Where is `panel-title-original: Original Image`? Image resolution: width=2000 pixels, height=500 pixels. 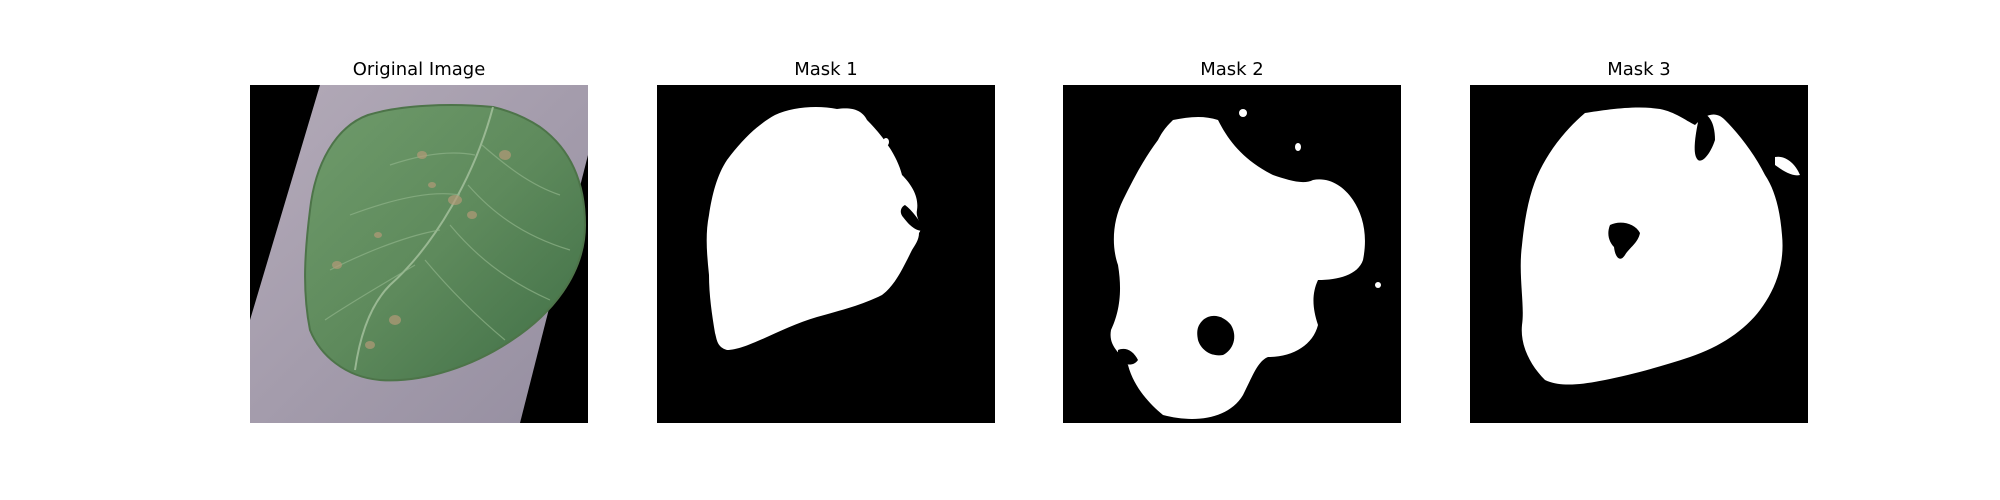 panel-title-original: Original Image is located at coordinates (419, 69).